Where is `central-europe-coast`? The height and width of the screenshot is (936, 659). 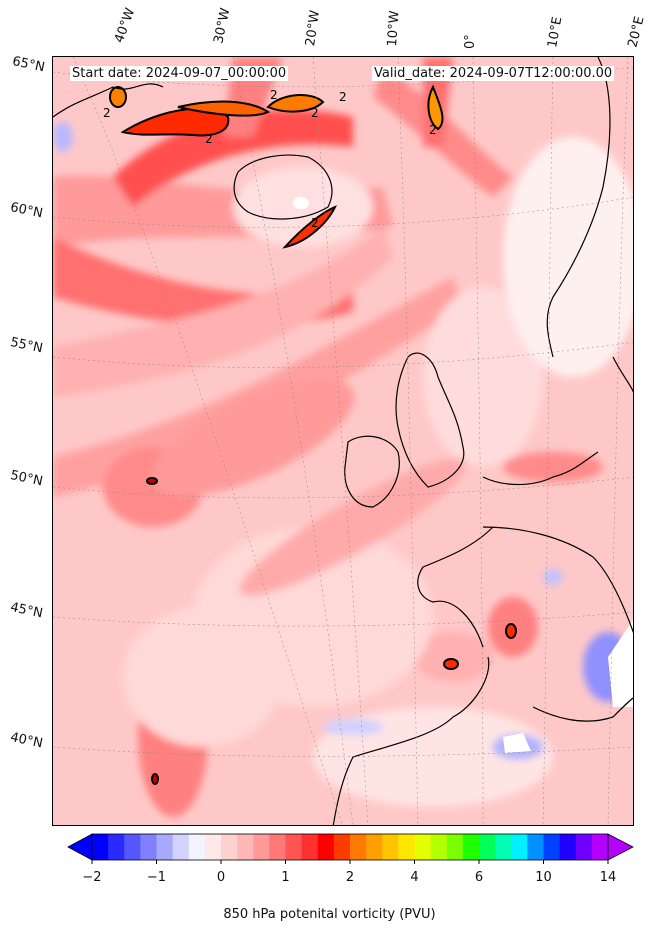 central-europe-coast is located at coordinates (557, 580).